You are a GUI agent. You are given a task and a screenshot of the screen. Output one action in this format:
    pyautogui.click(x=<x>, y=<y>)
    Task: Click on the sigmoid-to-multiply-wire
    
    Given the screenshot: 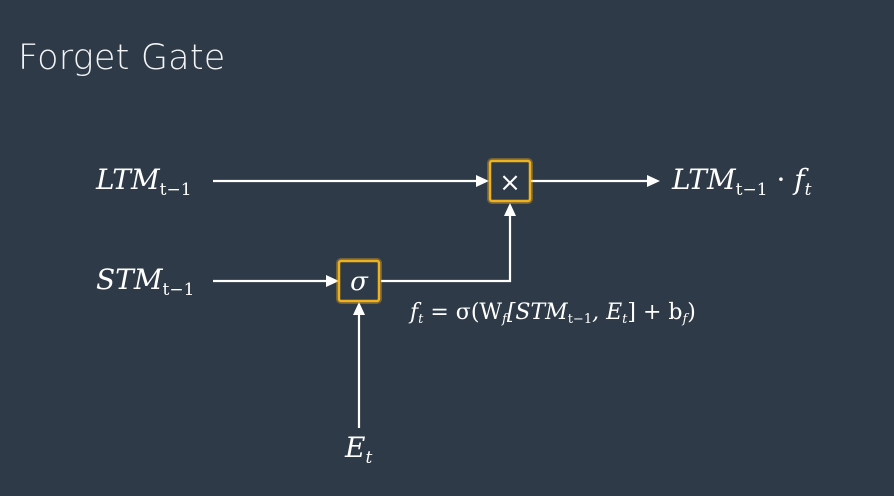 What is the action you would take?
    pyautogui.click(x=446, y=249)
    